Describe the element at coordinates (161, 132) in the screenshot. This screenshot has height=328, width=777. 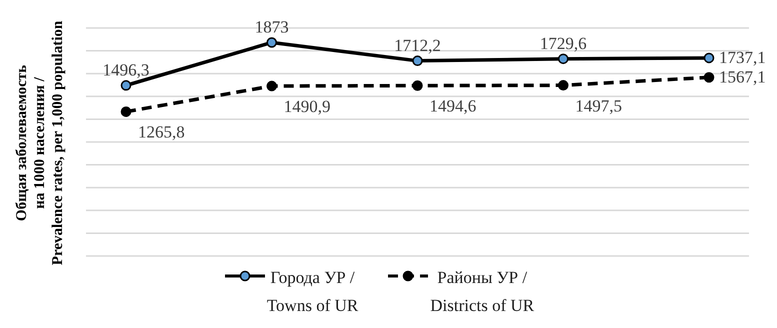
I see `data-label: 1265,8` at that location.